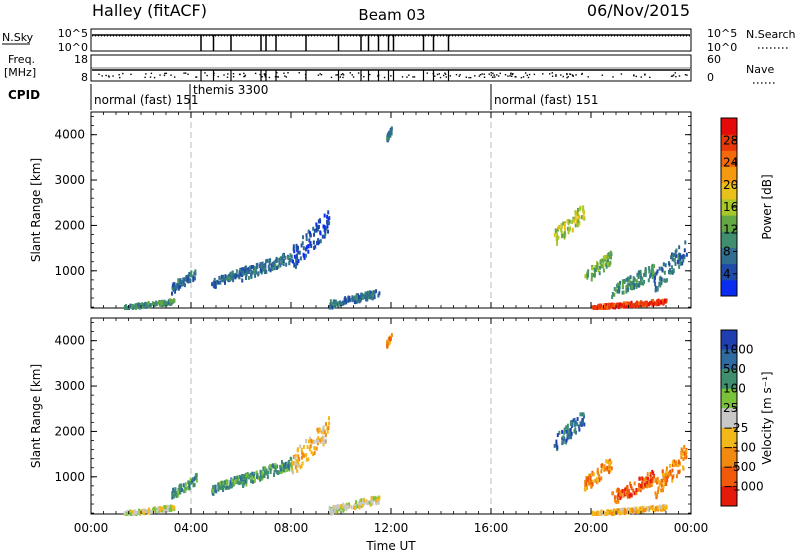  What do you see at coordinates (739, 467) in the screenshot?
I see `colorbar-tick-label: −500` at bounding box center [739, 467].